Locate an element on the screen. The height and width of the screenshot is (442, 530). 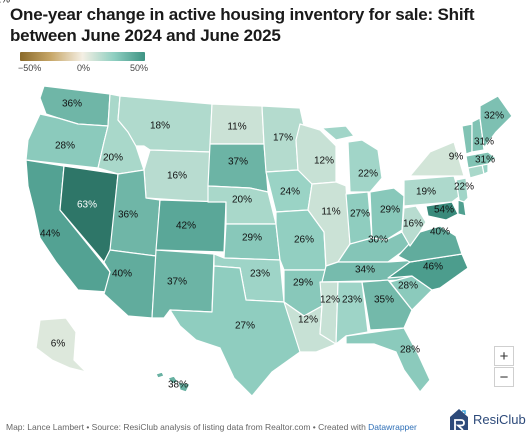
state-label-co: 42% is located at coordinates (186, 226).